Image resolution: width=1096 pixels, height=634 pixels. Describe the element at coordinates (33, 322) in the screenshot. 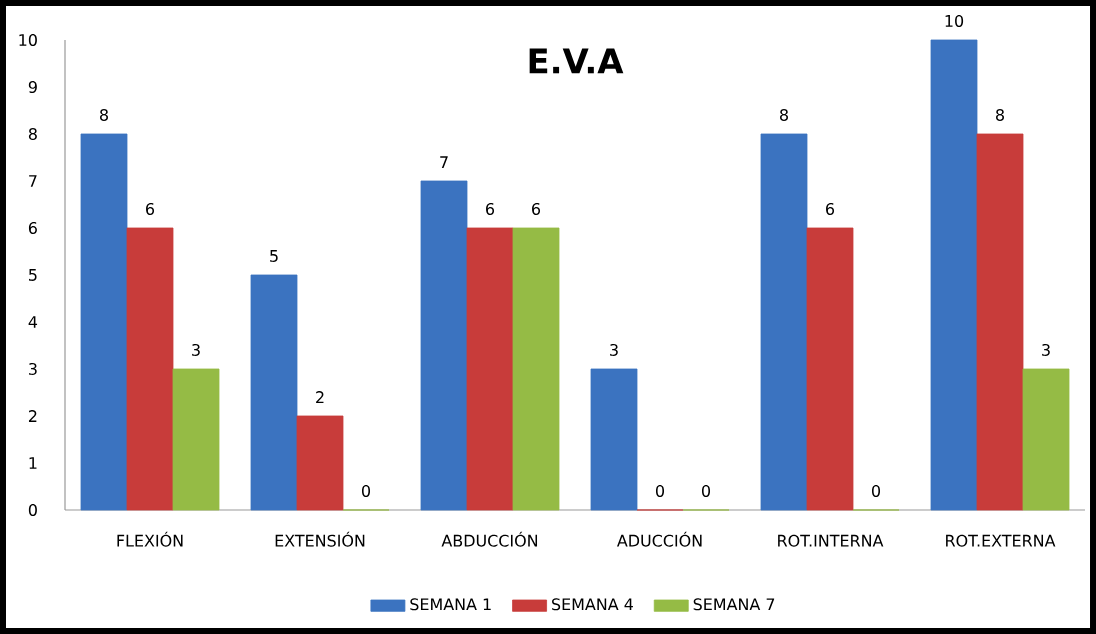

I see `y-tick-label: 4` at that location.